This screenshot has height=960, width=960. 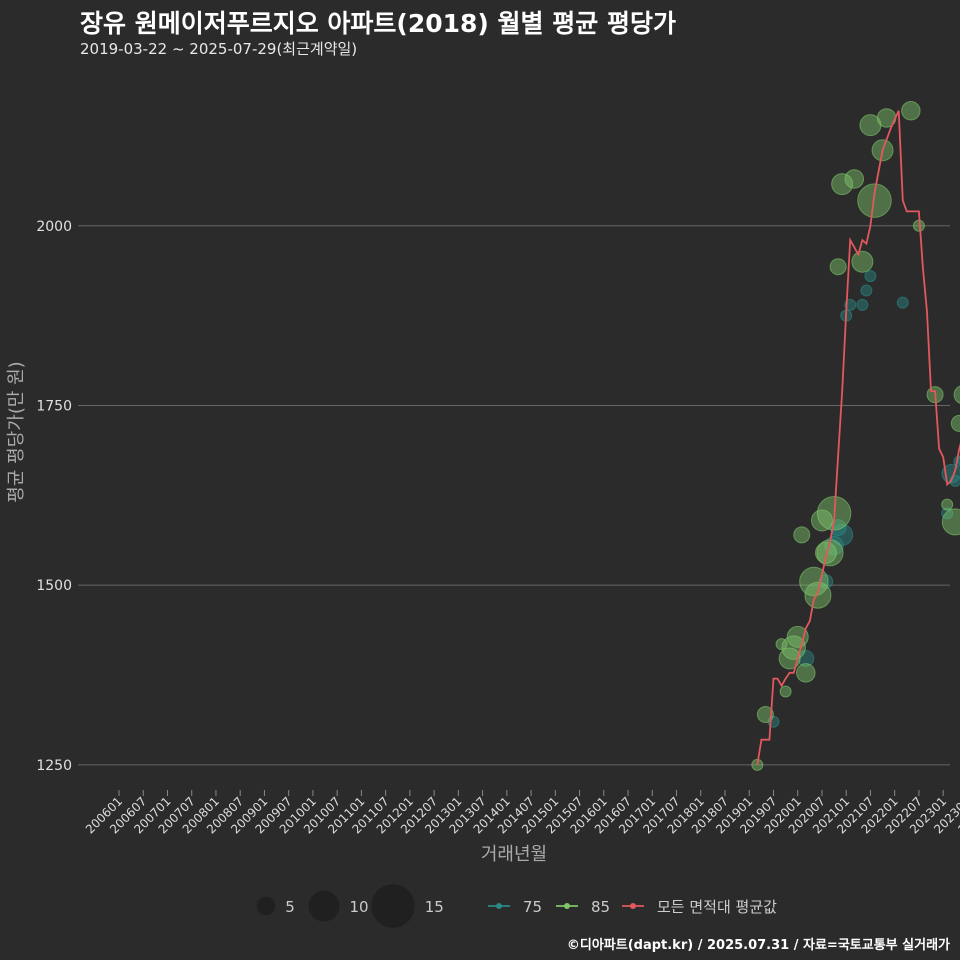 I want to click on size-legend-label: 10, so click(x=359, y=907).